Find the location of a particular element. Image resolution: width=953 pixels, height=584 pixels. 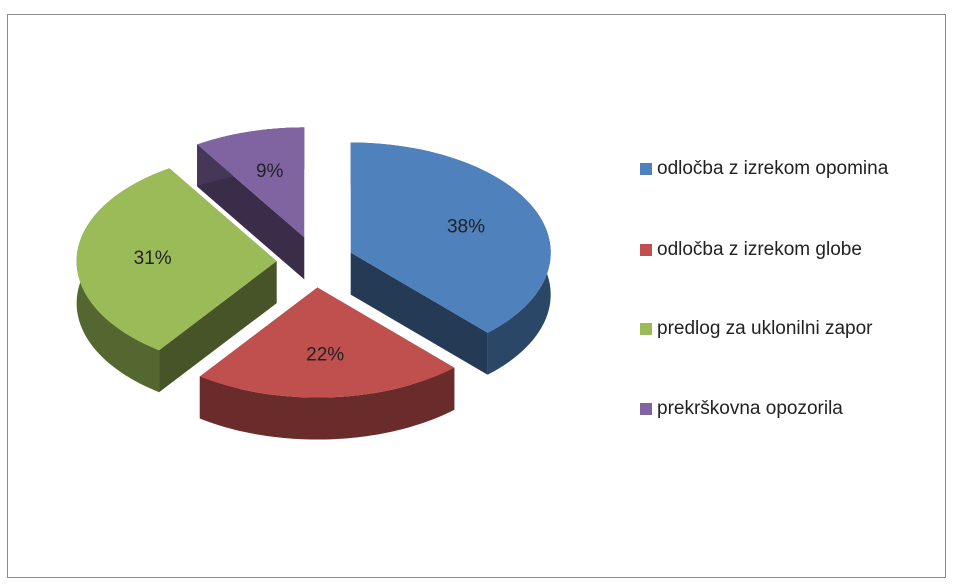

data-label: 31% is located at coordinates (153, 258).